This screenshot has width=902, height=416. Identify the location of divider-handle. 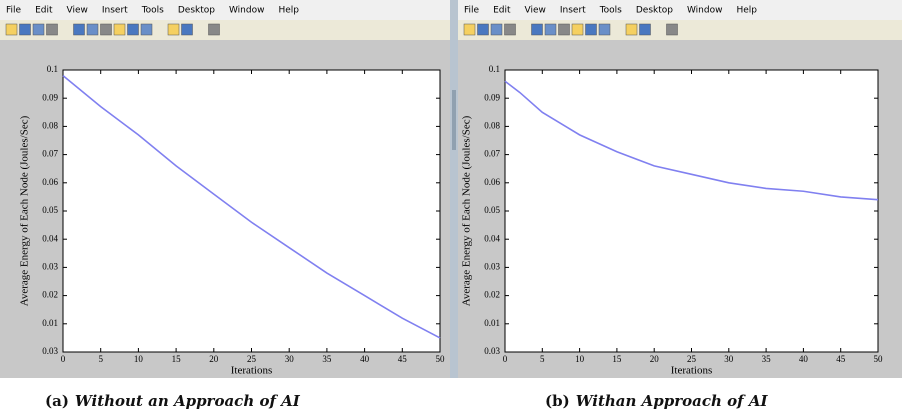
(454, 120).